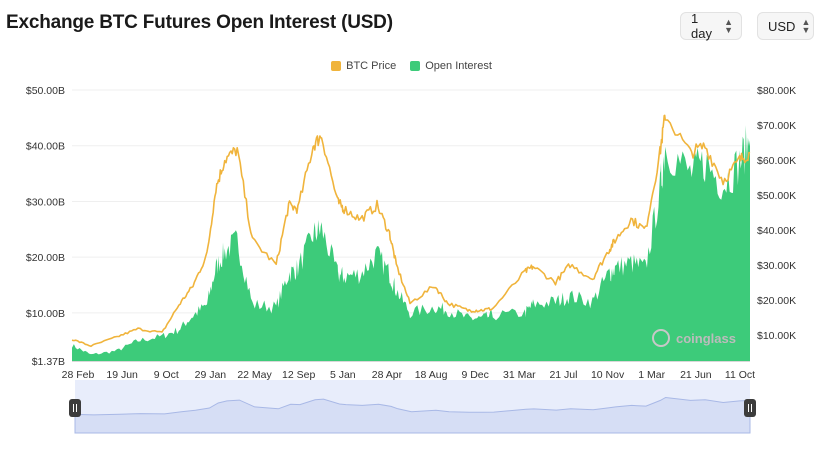 This screenshot has height=463, width=823. What do you see at coordinates (45, 147) in the screenshot?
I see `y-left-tick-label: $40.00B` at bounding box center [45, 147].